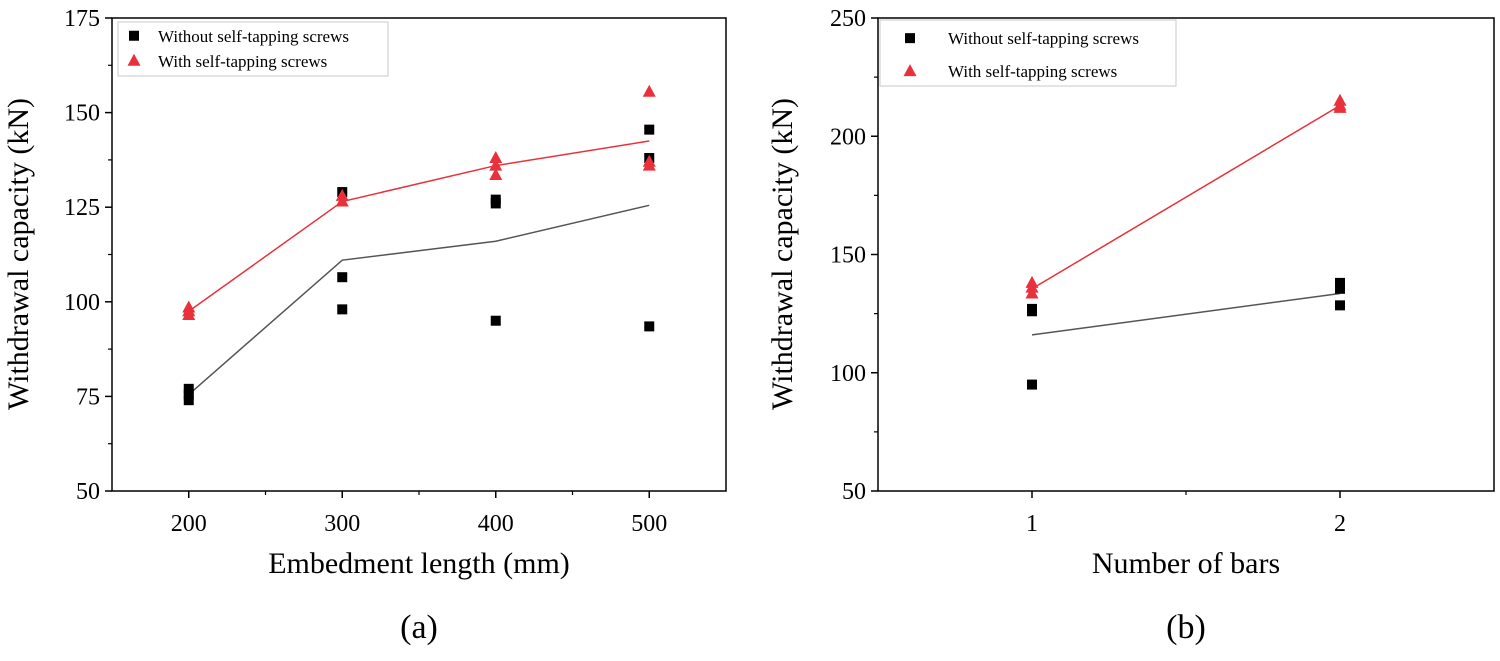  What do you see at coordinates (649, 524) in the screenshot?
I see `x-tick-label: 500` at bounding box center [649, 524].